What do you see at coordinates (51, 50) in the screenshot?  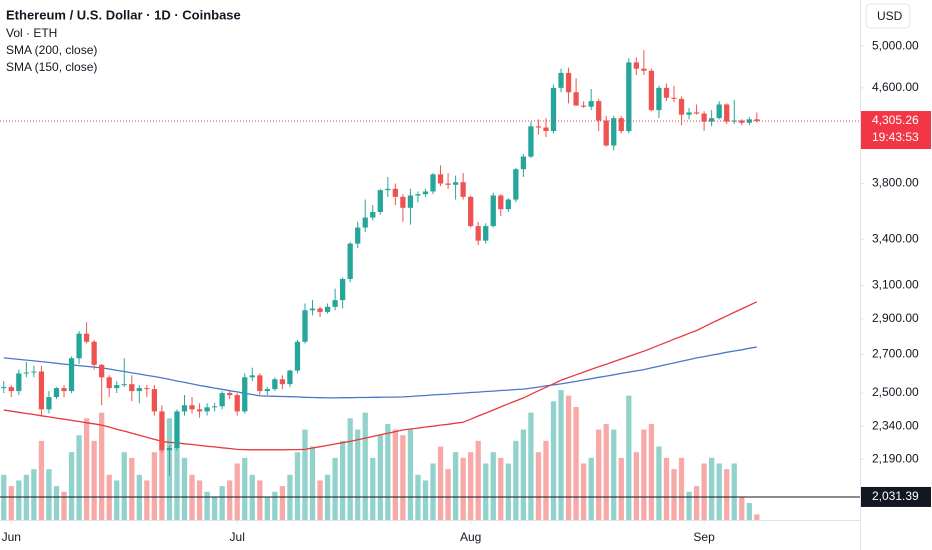 I see `study-label: SMA (200, close)` at bounding box center [51, 50].